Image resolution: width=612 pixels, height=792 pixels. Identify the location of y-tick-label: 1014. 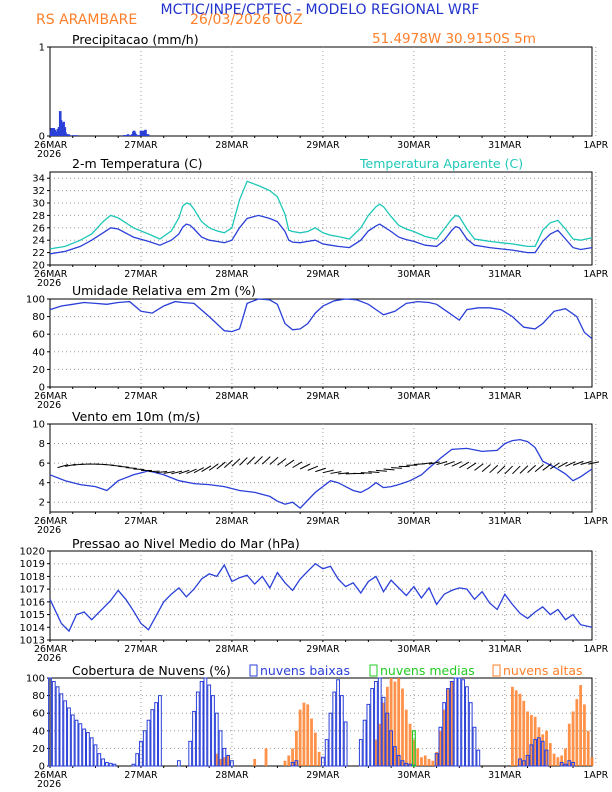
(32, 628).